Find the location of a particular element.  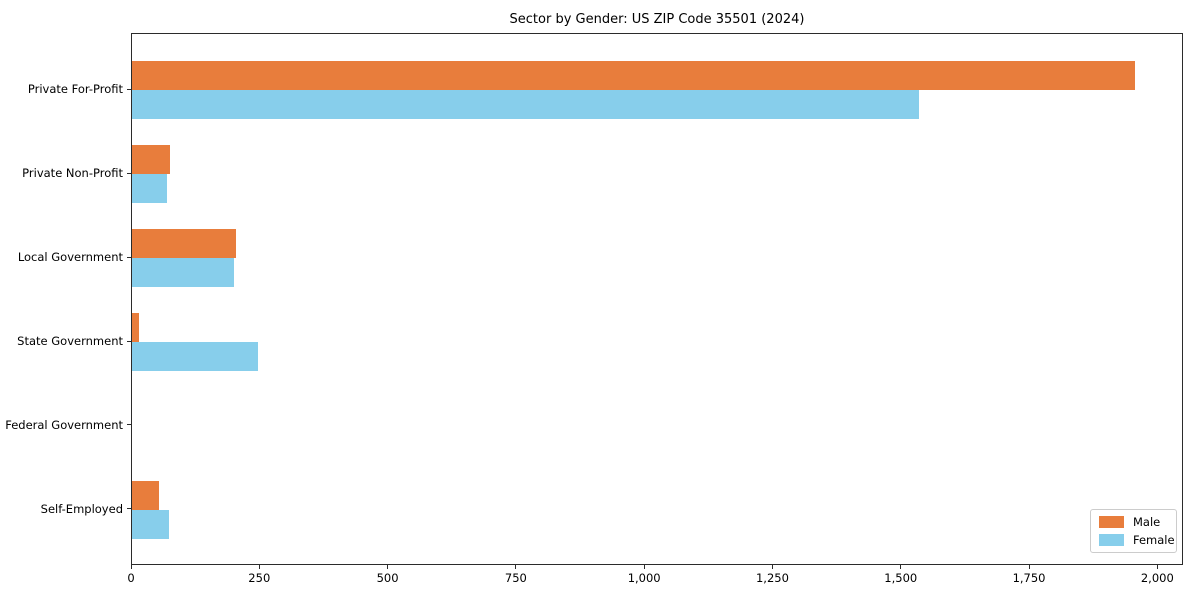

bar-male-self-employed is located at coordinates (146, 495).